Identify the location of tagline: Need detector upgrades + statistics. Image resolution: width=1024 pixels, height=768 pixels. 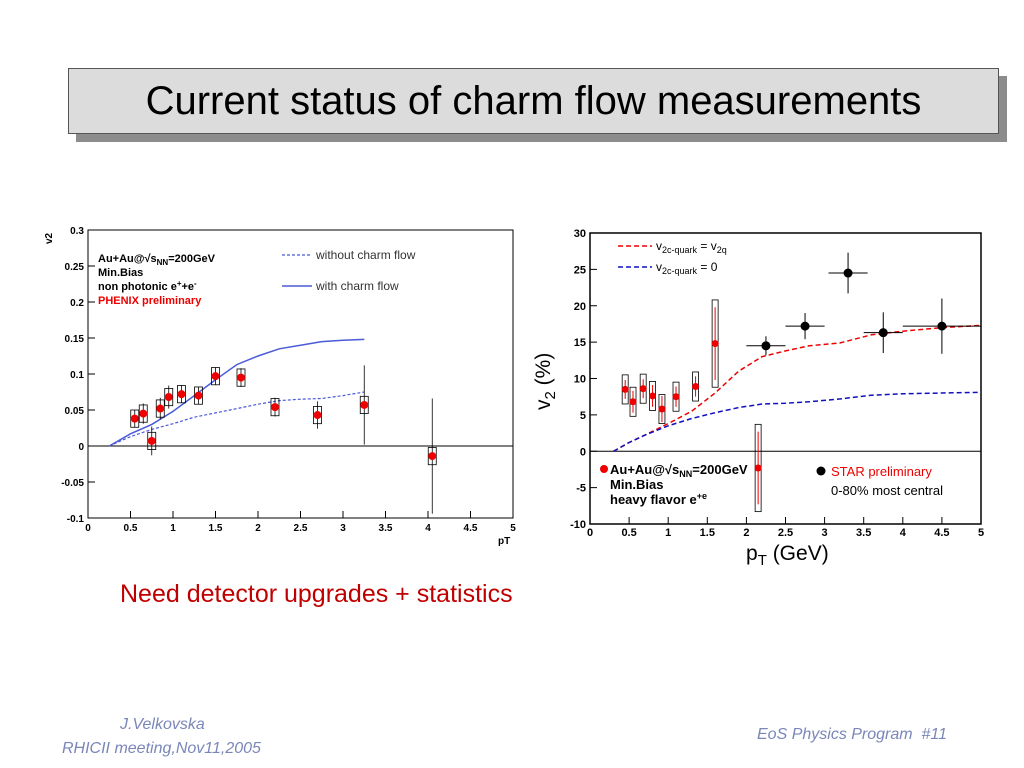
(316, 594).